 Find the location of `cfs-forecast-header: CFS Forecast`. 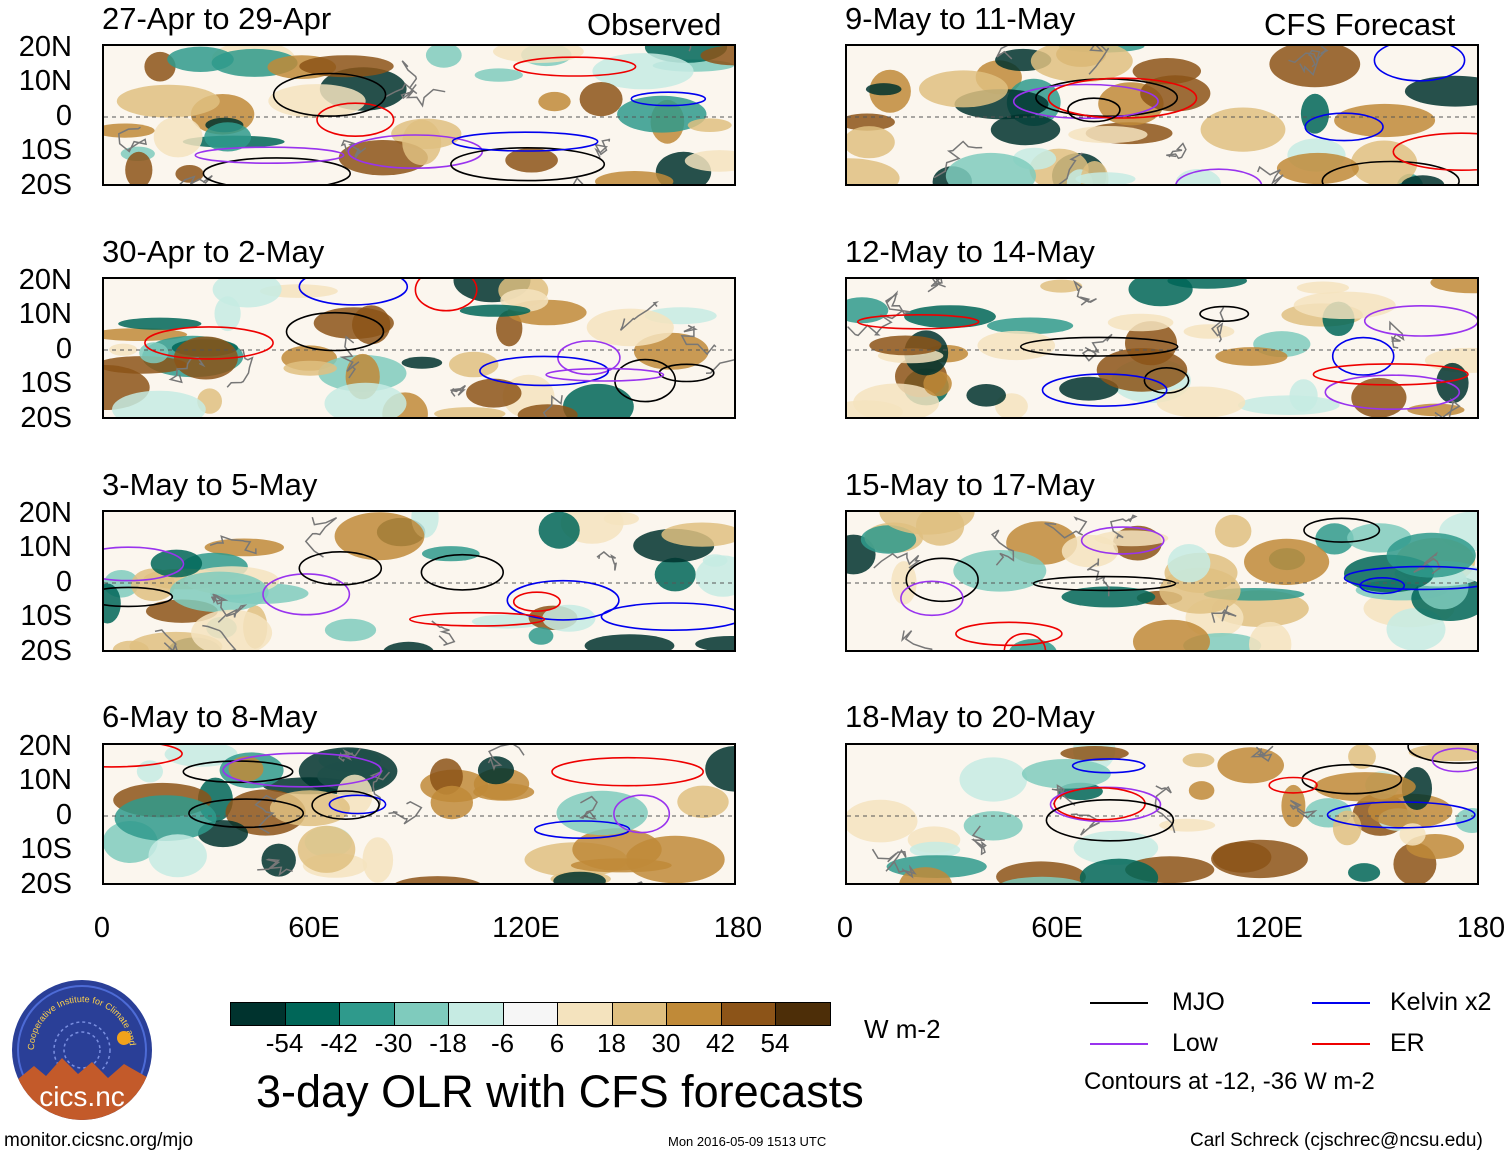

cfs-forecast-header: CFS Forecast is located at coordinates (1360, 24).